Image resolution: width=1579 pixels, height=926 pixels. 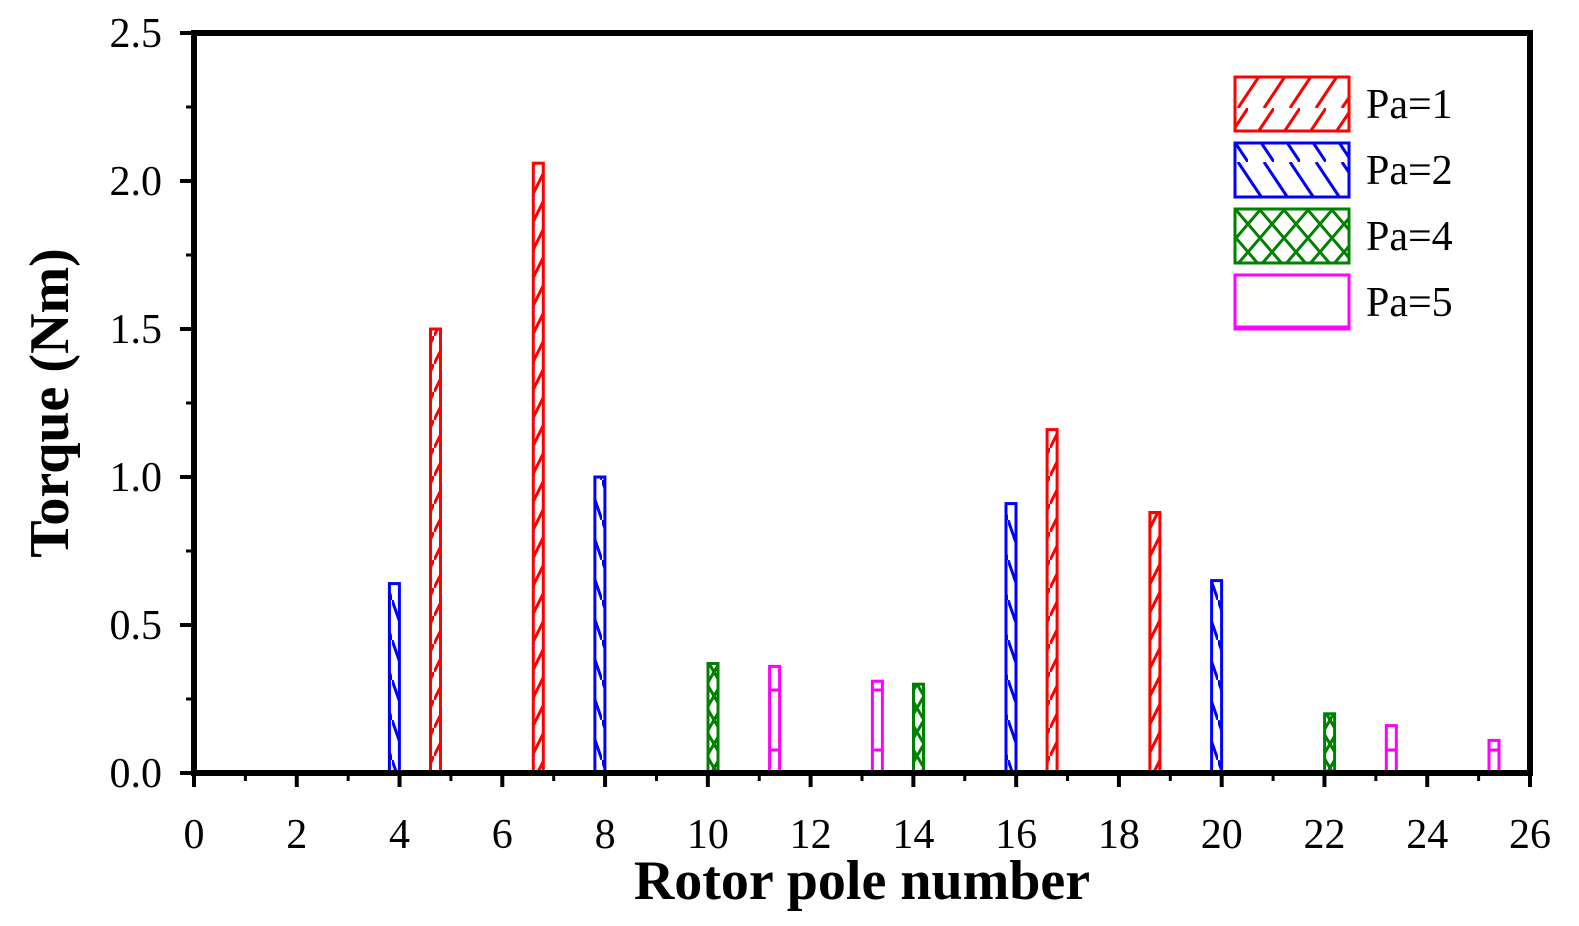 I want to click on x-tick-label: 10, so click(x=708, y=835).